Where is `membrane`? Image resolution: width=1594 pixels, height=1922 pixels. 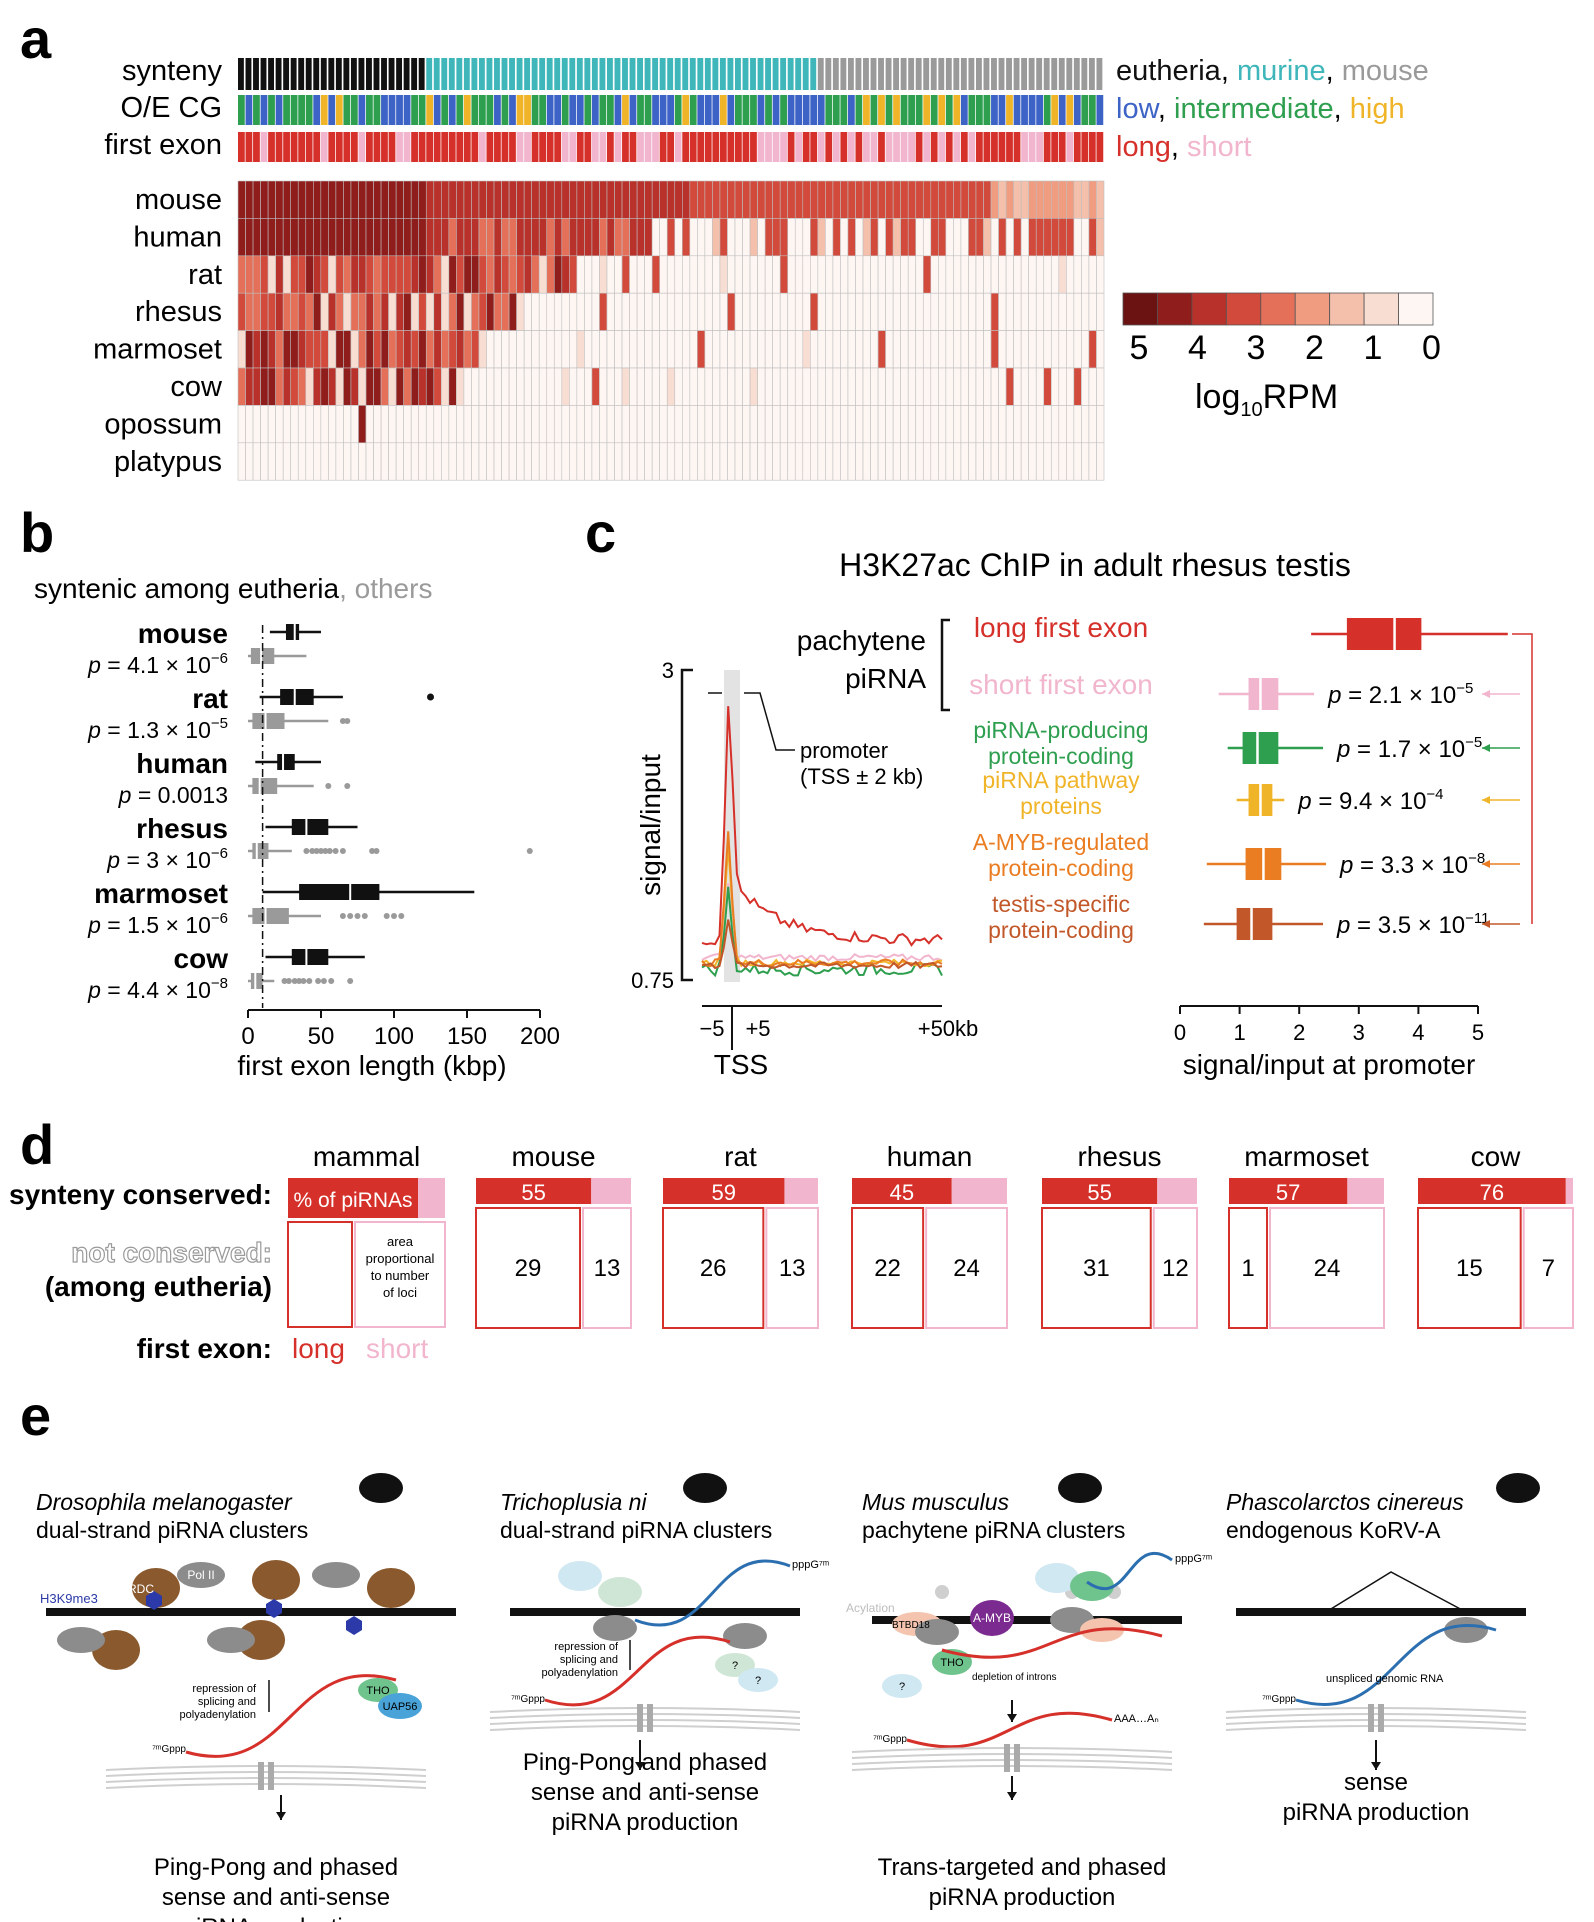 membrane is located at coordinates (645, 1728).